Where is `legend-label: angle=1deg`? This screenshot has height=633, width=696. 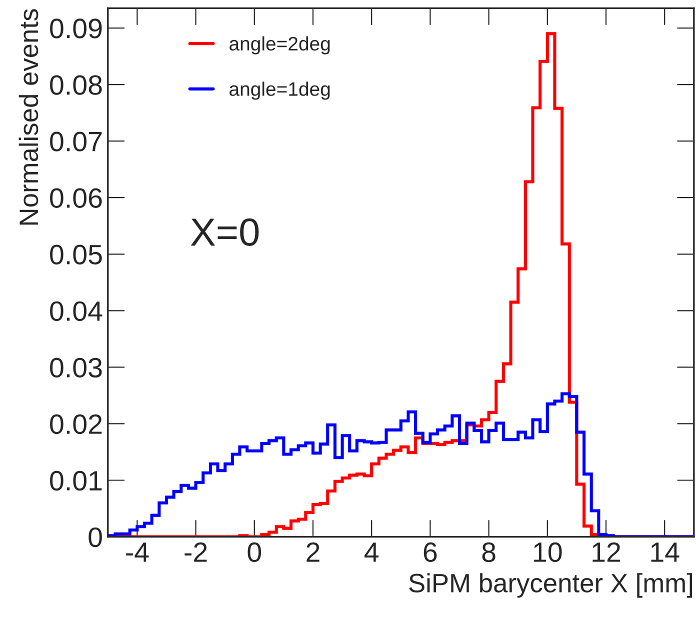
legend-label: angle=1deg is located at coordinates (280, 91).